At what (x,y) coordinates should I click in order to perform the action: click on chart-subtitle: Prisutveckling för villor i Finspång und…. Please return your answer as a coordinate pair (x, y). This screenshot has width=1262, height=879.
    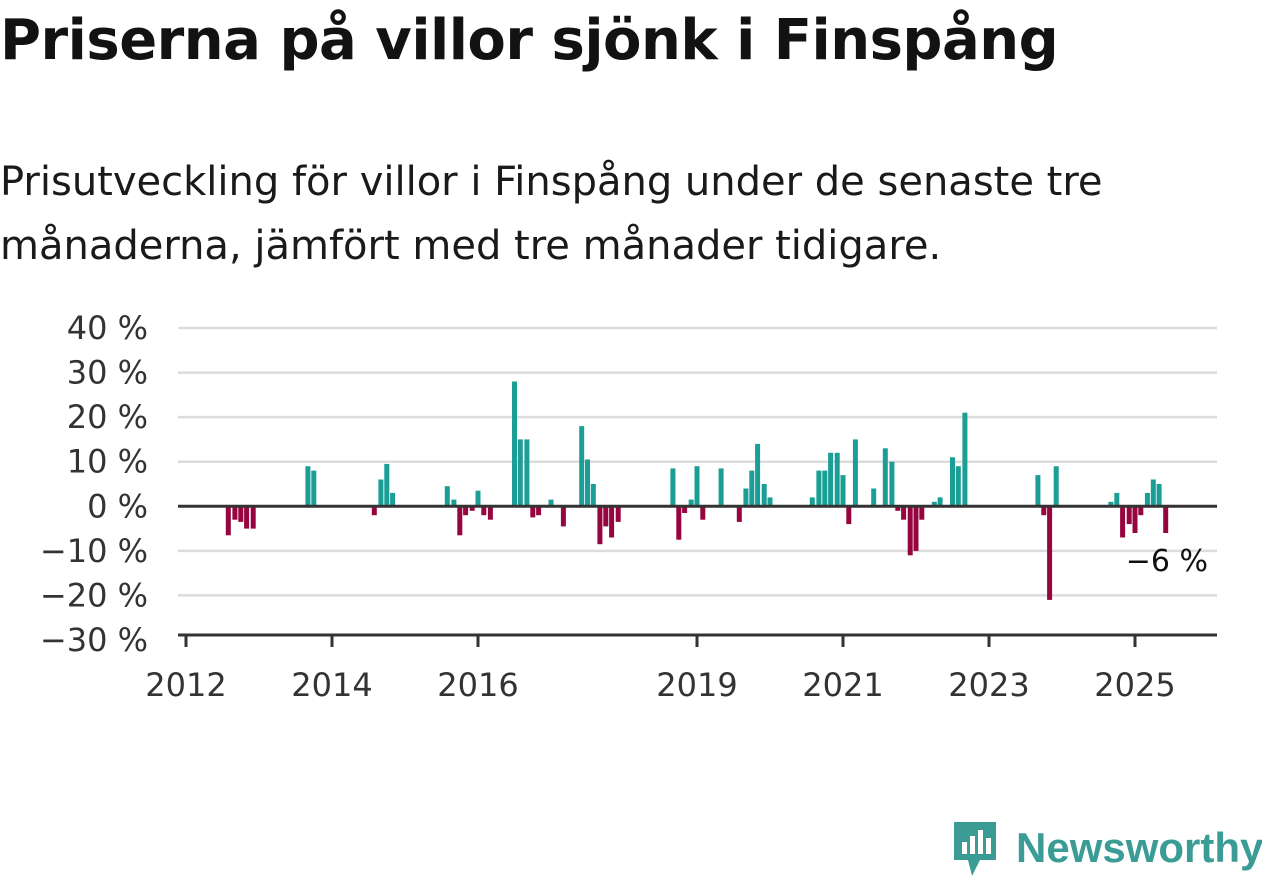
    Looking at the image, I should click on (551, 214).